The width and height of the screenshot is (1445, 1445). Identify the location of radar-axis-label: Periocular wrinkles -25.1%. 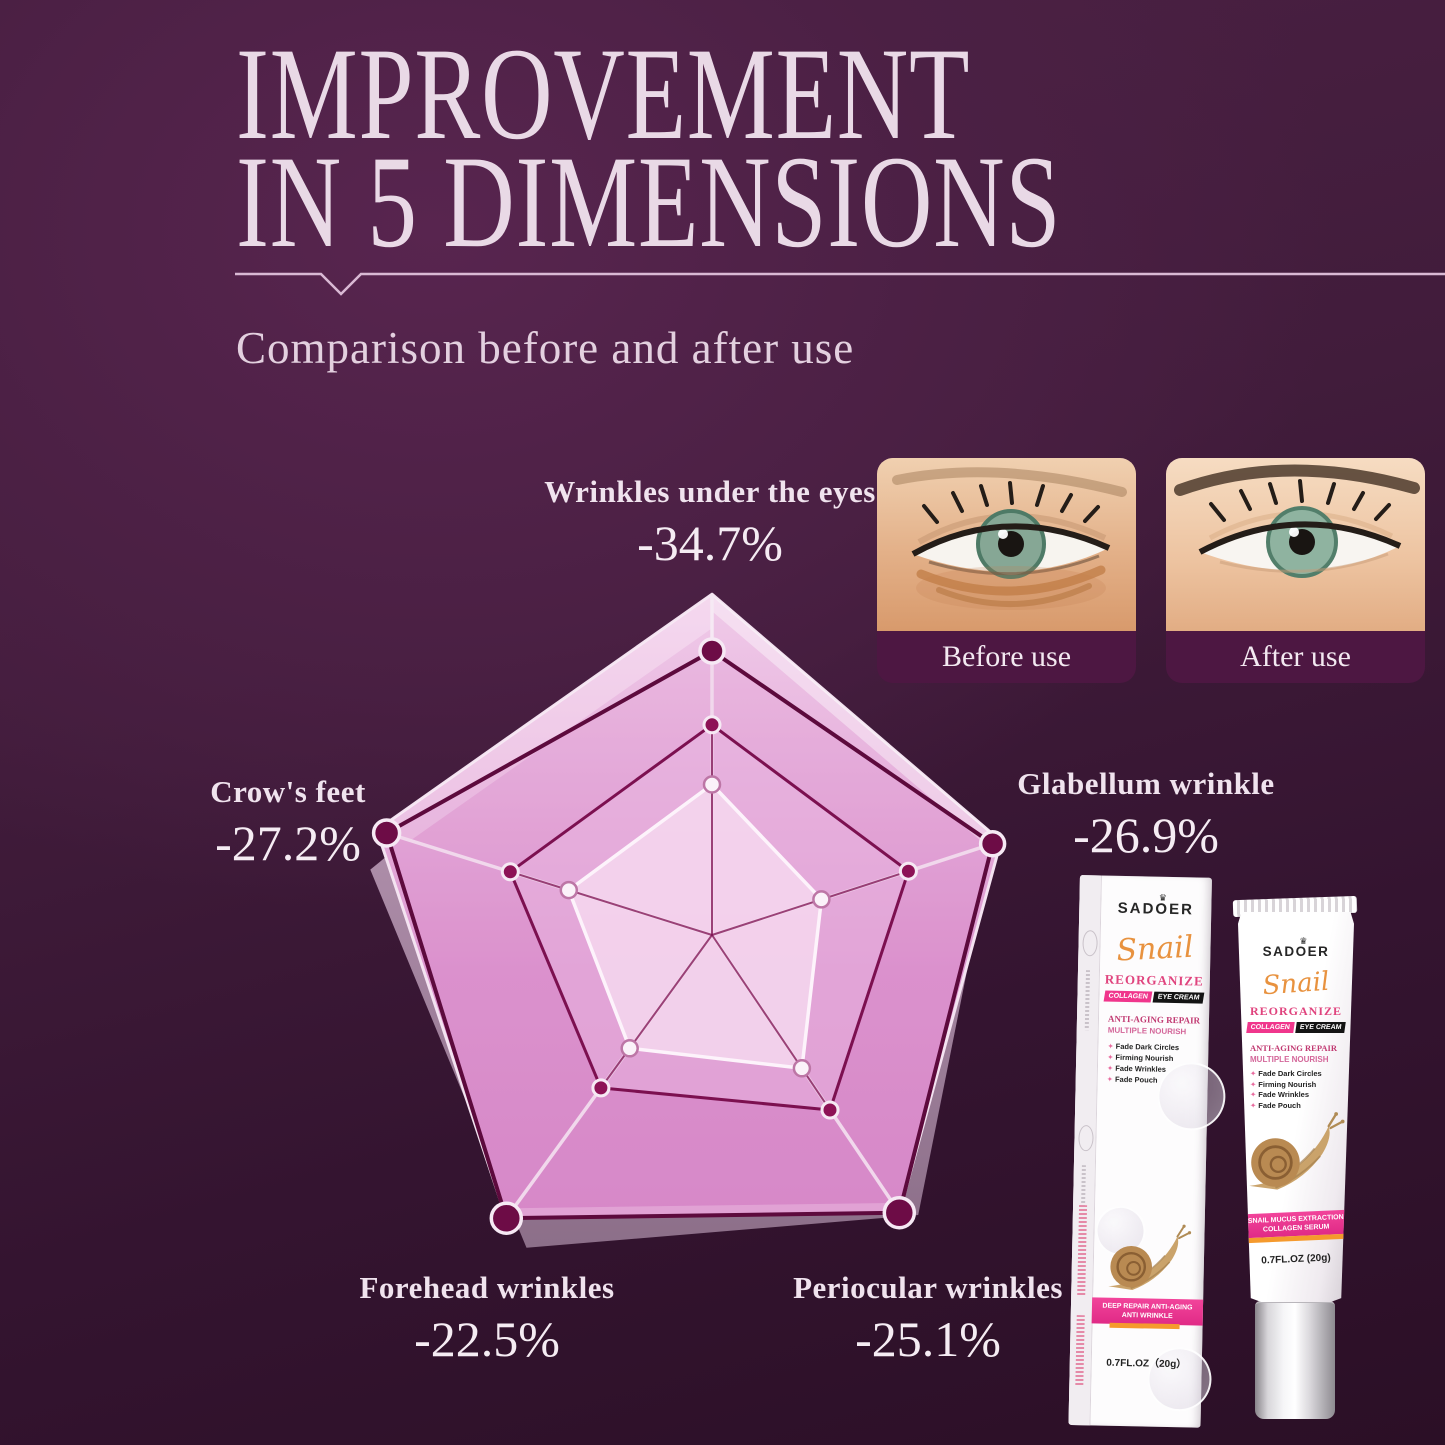
(928, 1319).